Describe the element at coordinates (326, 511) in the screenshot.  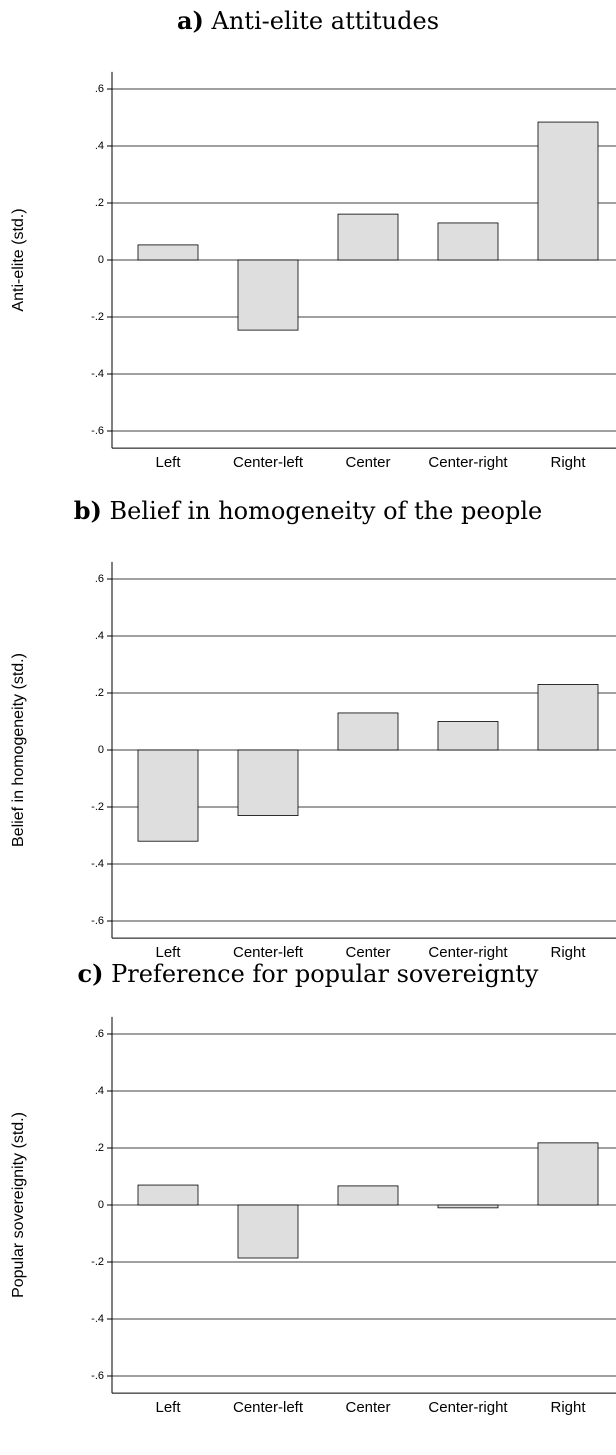
I see `title-text: Belief in homogeneity of the people` at that location.